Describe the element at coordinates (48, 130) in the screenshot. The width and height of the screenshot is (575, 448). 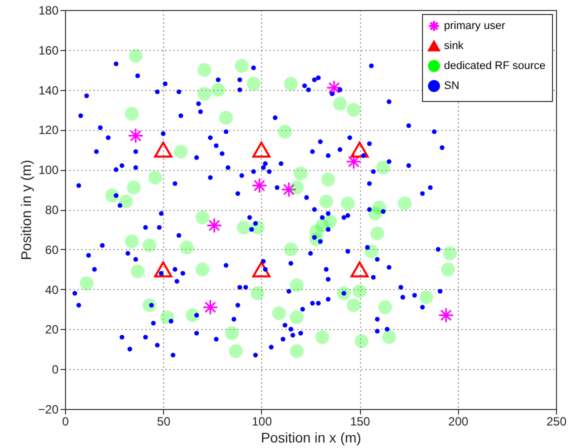
I see `y-tick-label: 120` at that location.